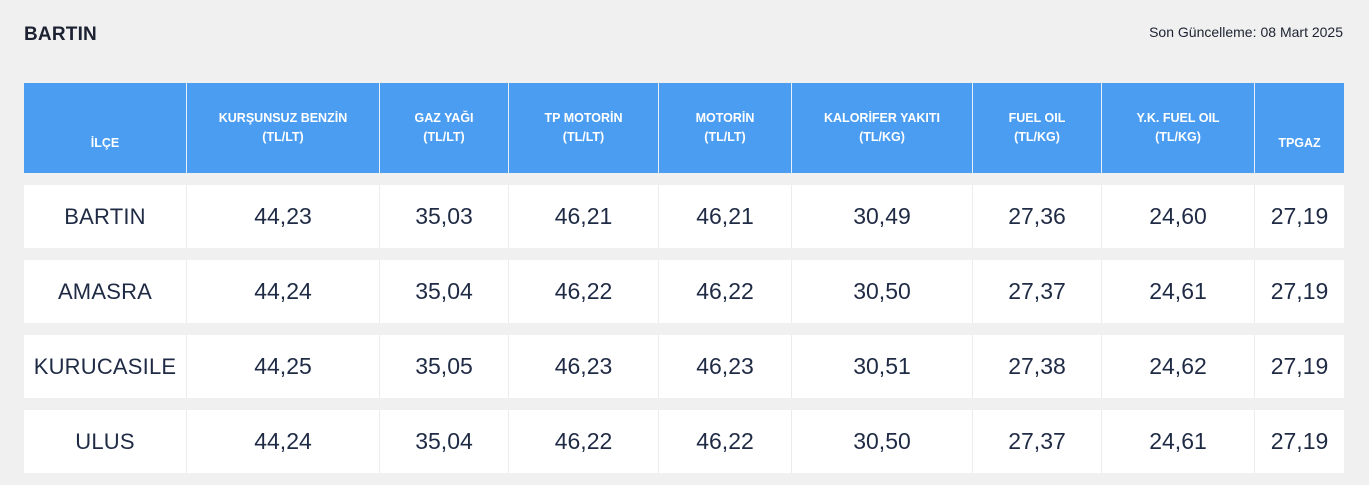 The image size is (1369, 485). Describe the element at coordinates (444, 128) in the screenshot. I see `header-kerosene: GAZ YAĞI (TL/LT)` at that location.